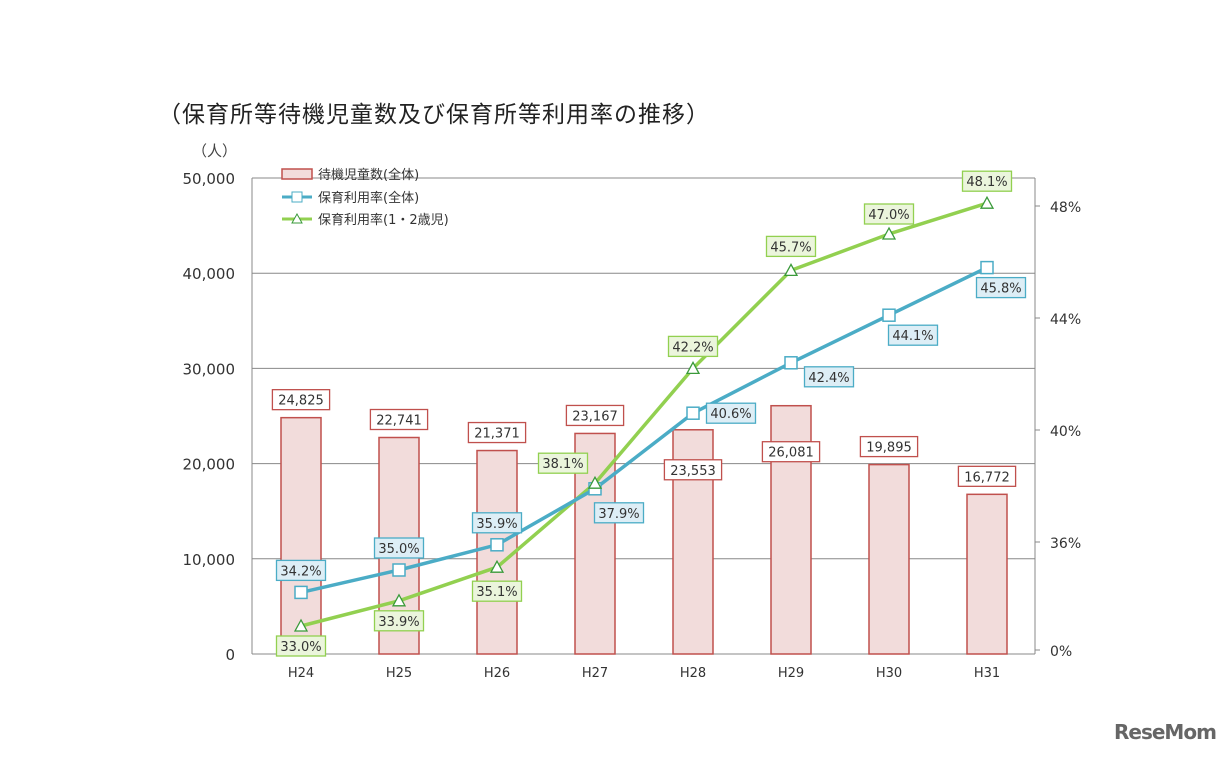 The image size is (1226, 757). I want to click on blue-data-label: 44.1%, so click(912, 336).